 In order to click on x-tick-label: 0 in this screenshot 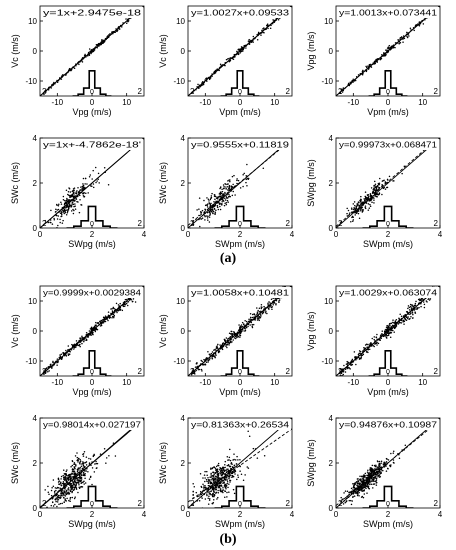, I will do `click(336, 234)`.